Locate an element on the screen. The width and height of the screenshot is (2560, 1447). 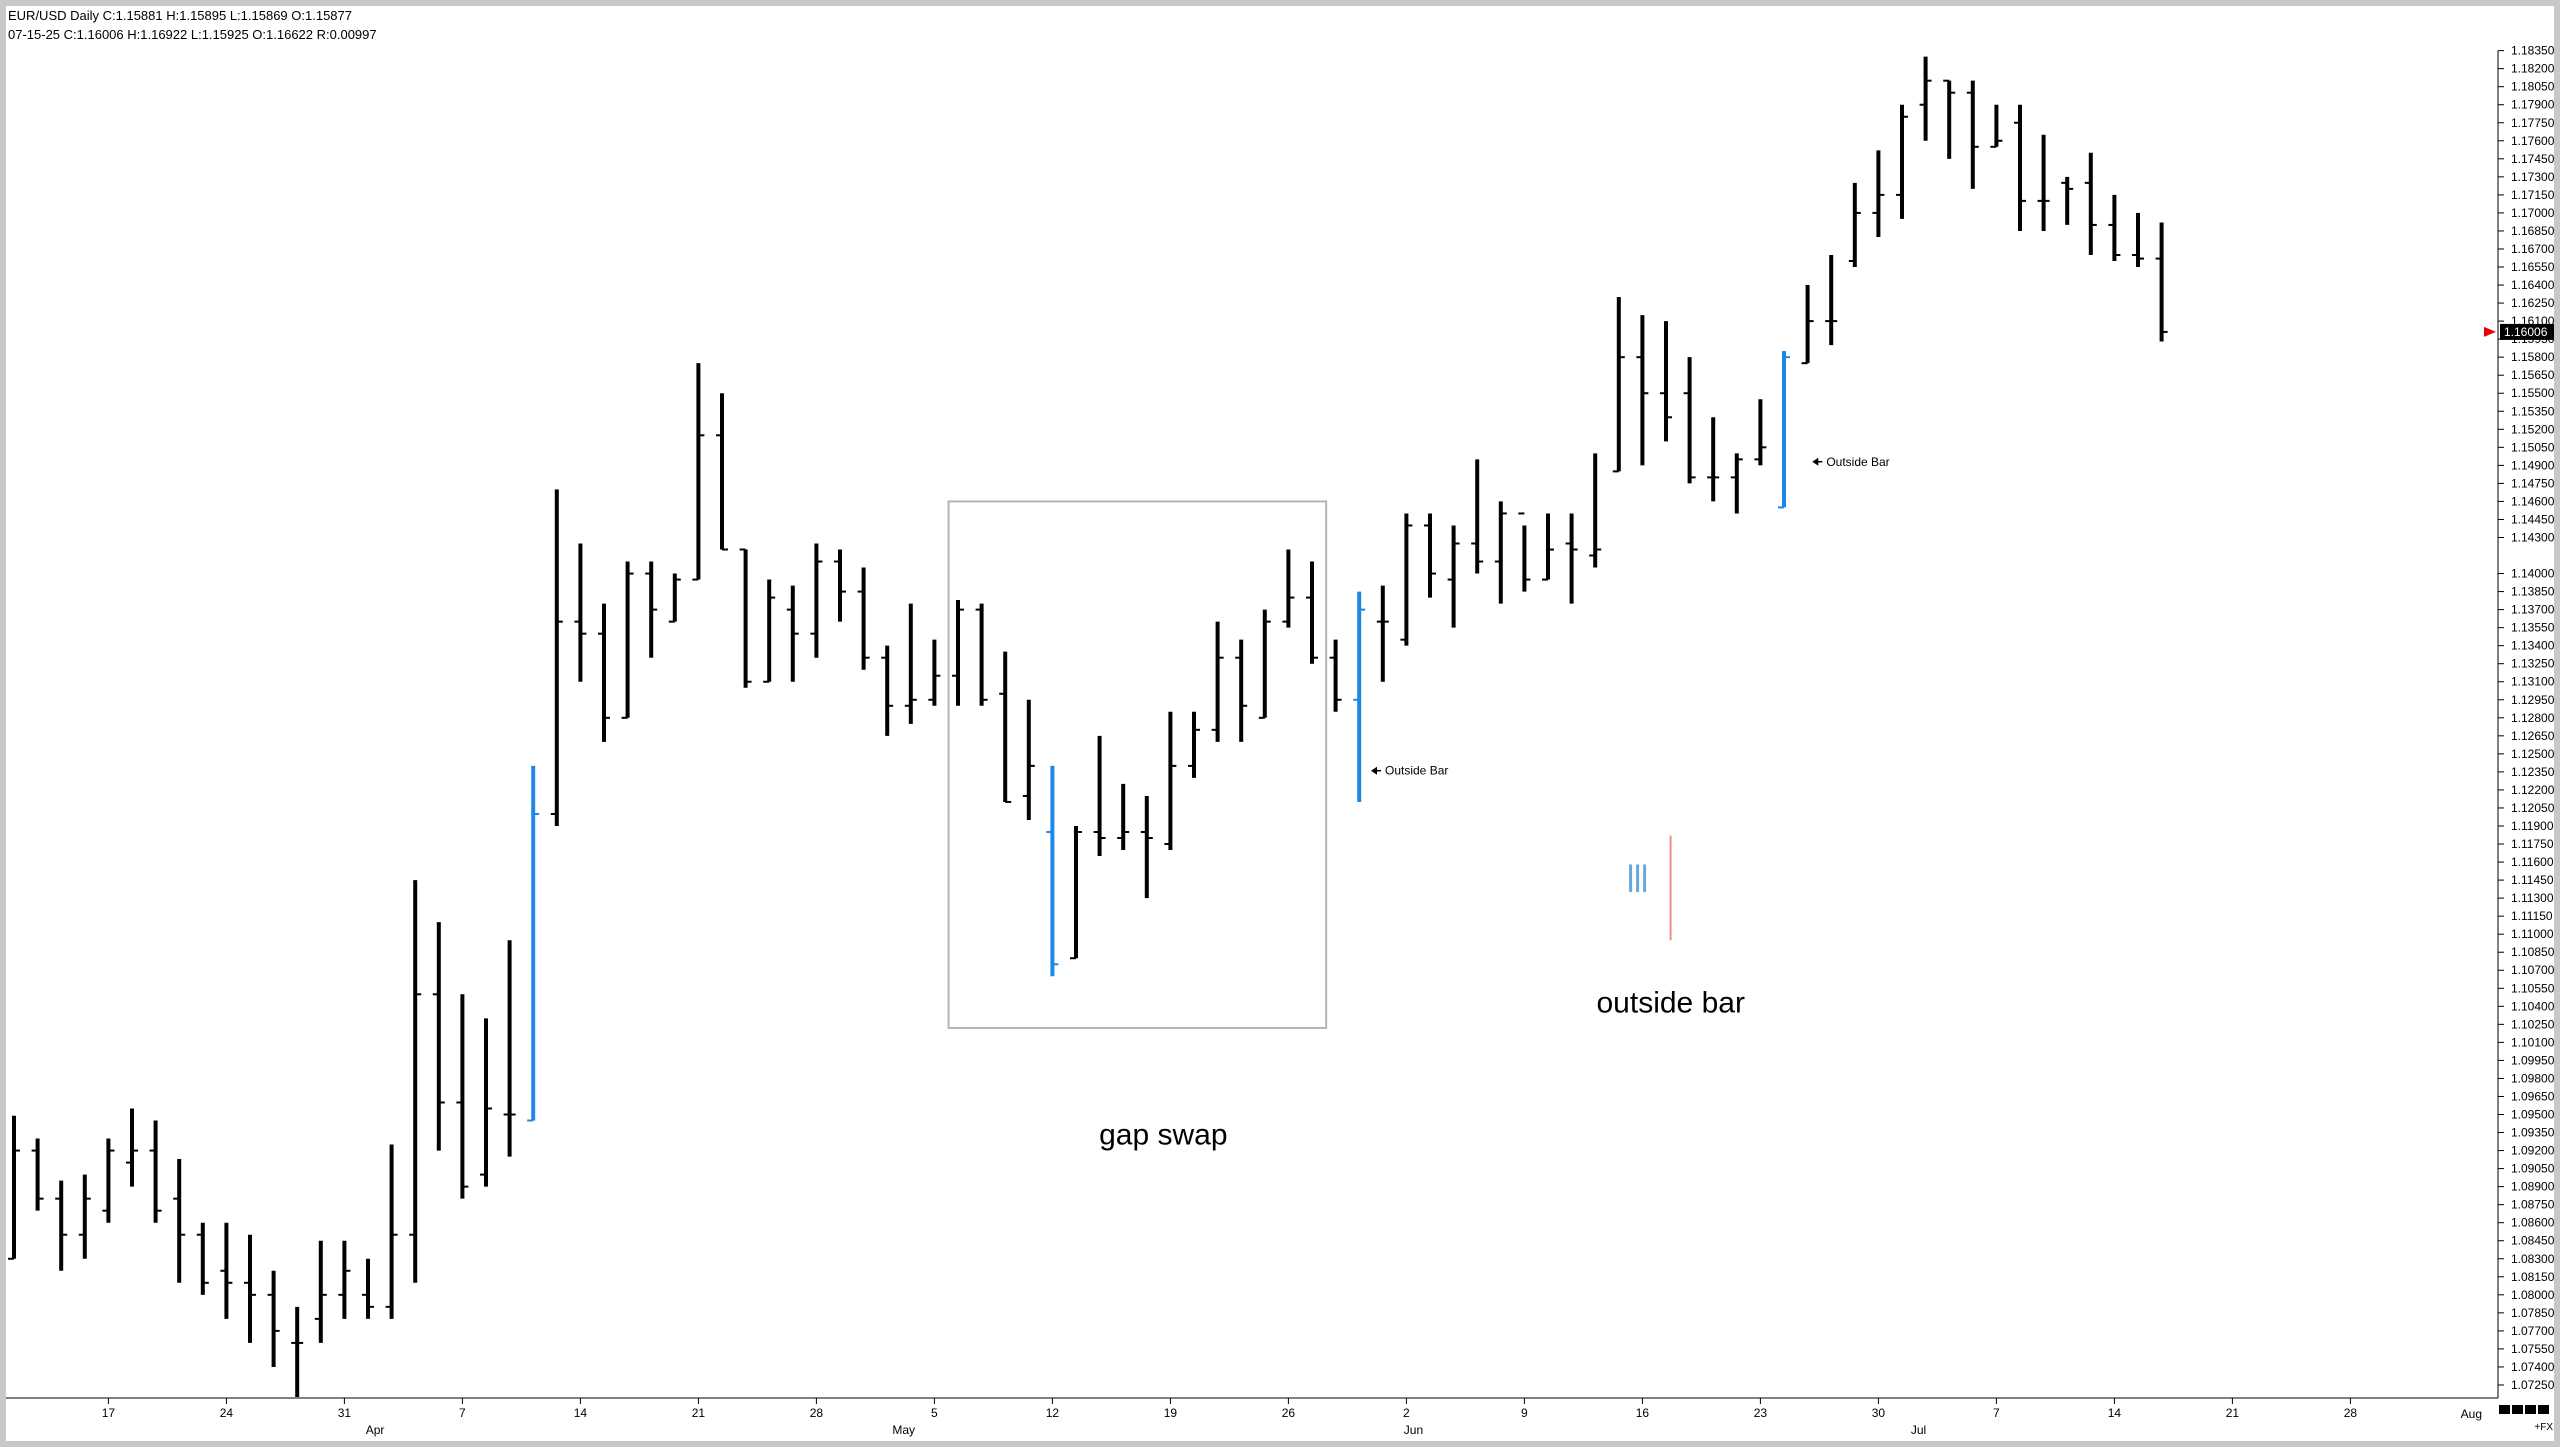
y-tick-label: 1.11300 is located at coordinates (2532, 898).